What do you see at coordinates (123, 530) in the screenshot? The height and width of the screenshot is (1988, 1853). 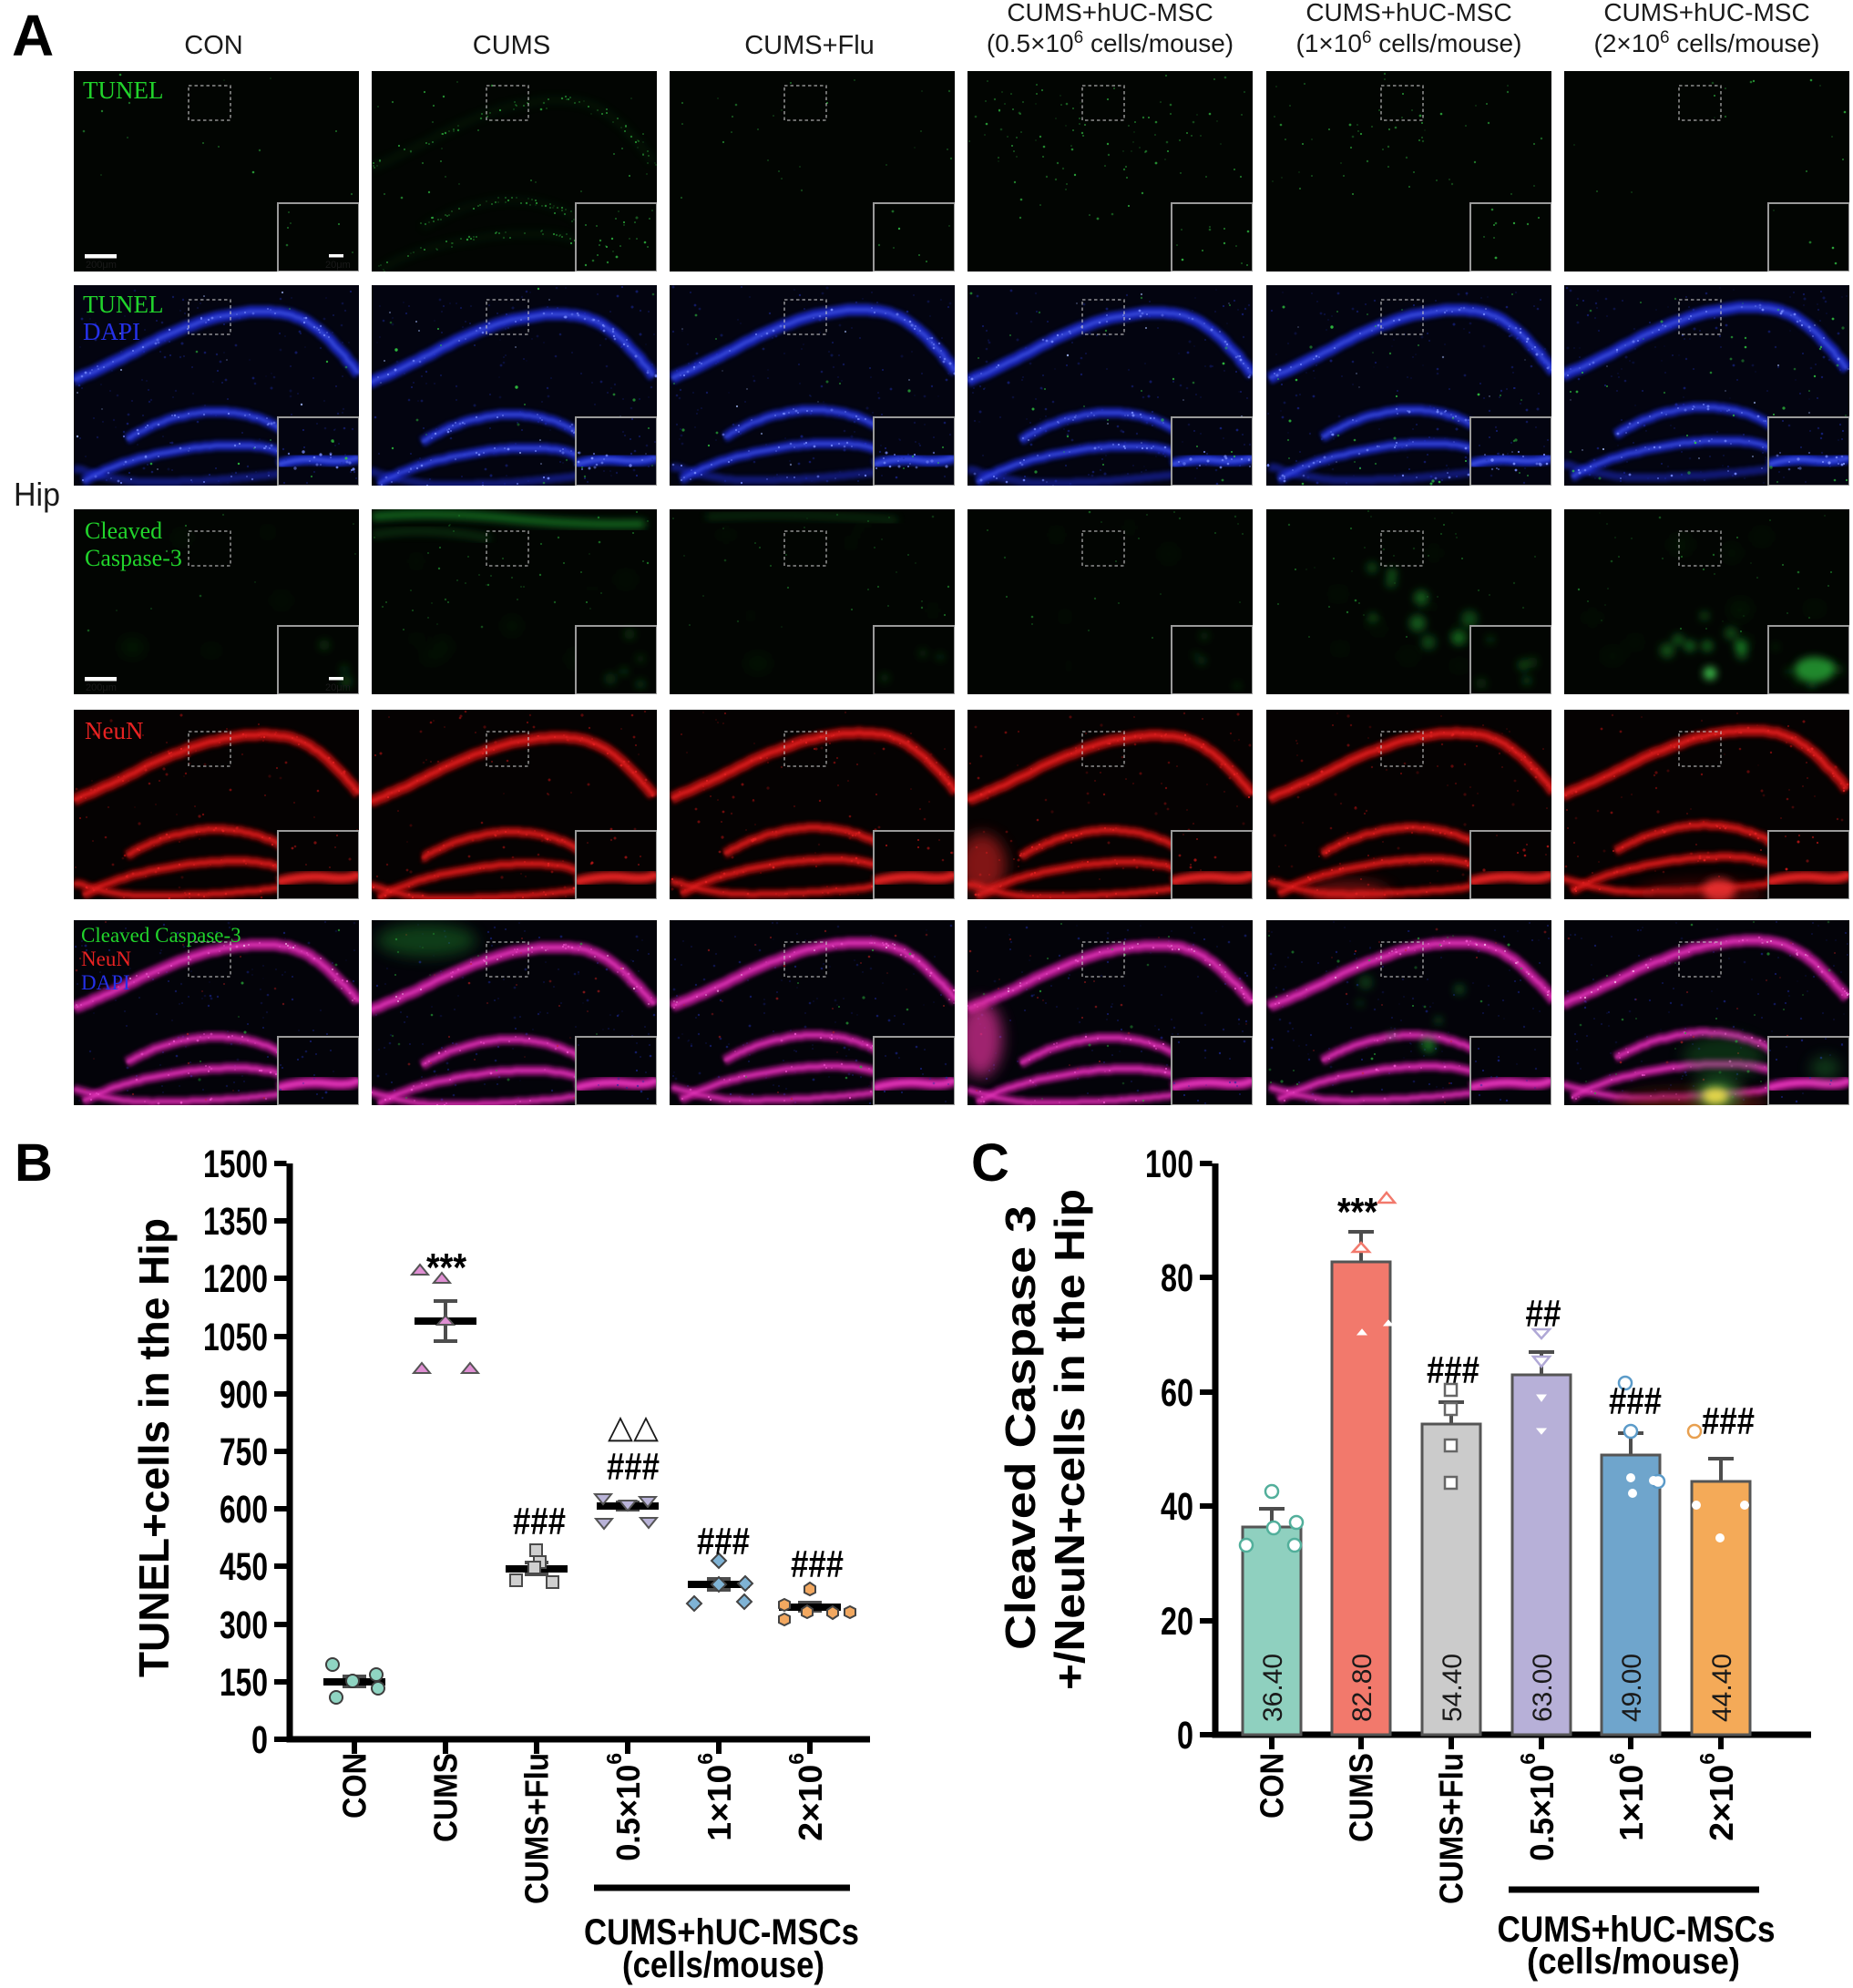 I see `svg-text: Cleaved` at bounding box center [123, 530].